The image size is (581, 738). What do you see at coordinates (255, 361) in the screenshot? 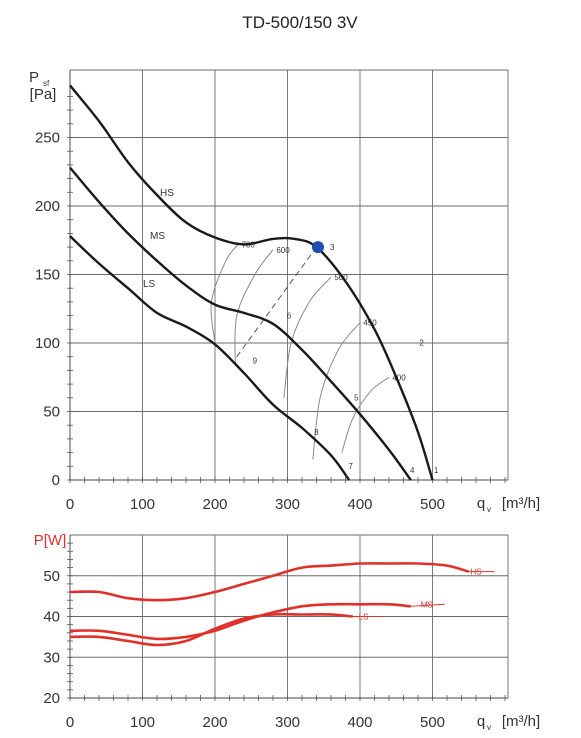
I see `point-label: 9` at bounding box center [255, 361].